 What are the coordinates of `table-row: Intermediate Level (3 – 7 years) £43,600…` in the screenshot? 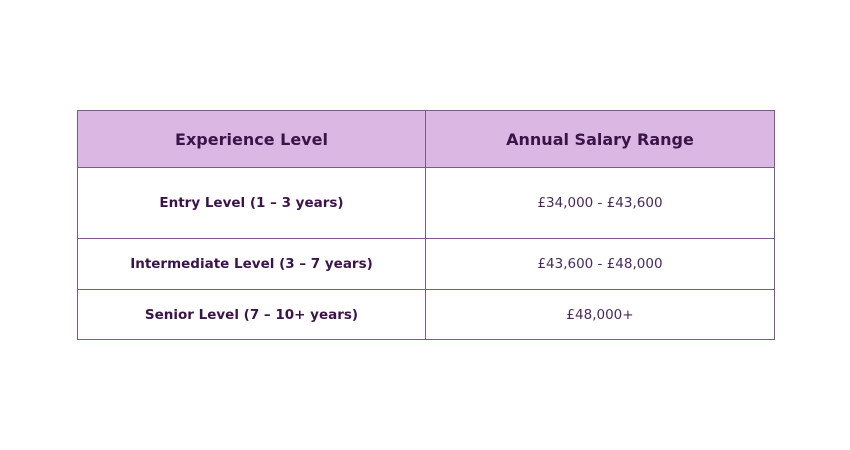 It's located at (426, 264).